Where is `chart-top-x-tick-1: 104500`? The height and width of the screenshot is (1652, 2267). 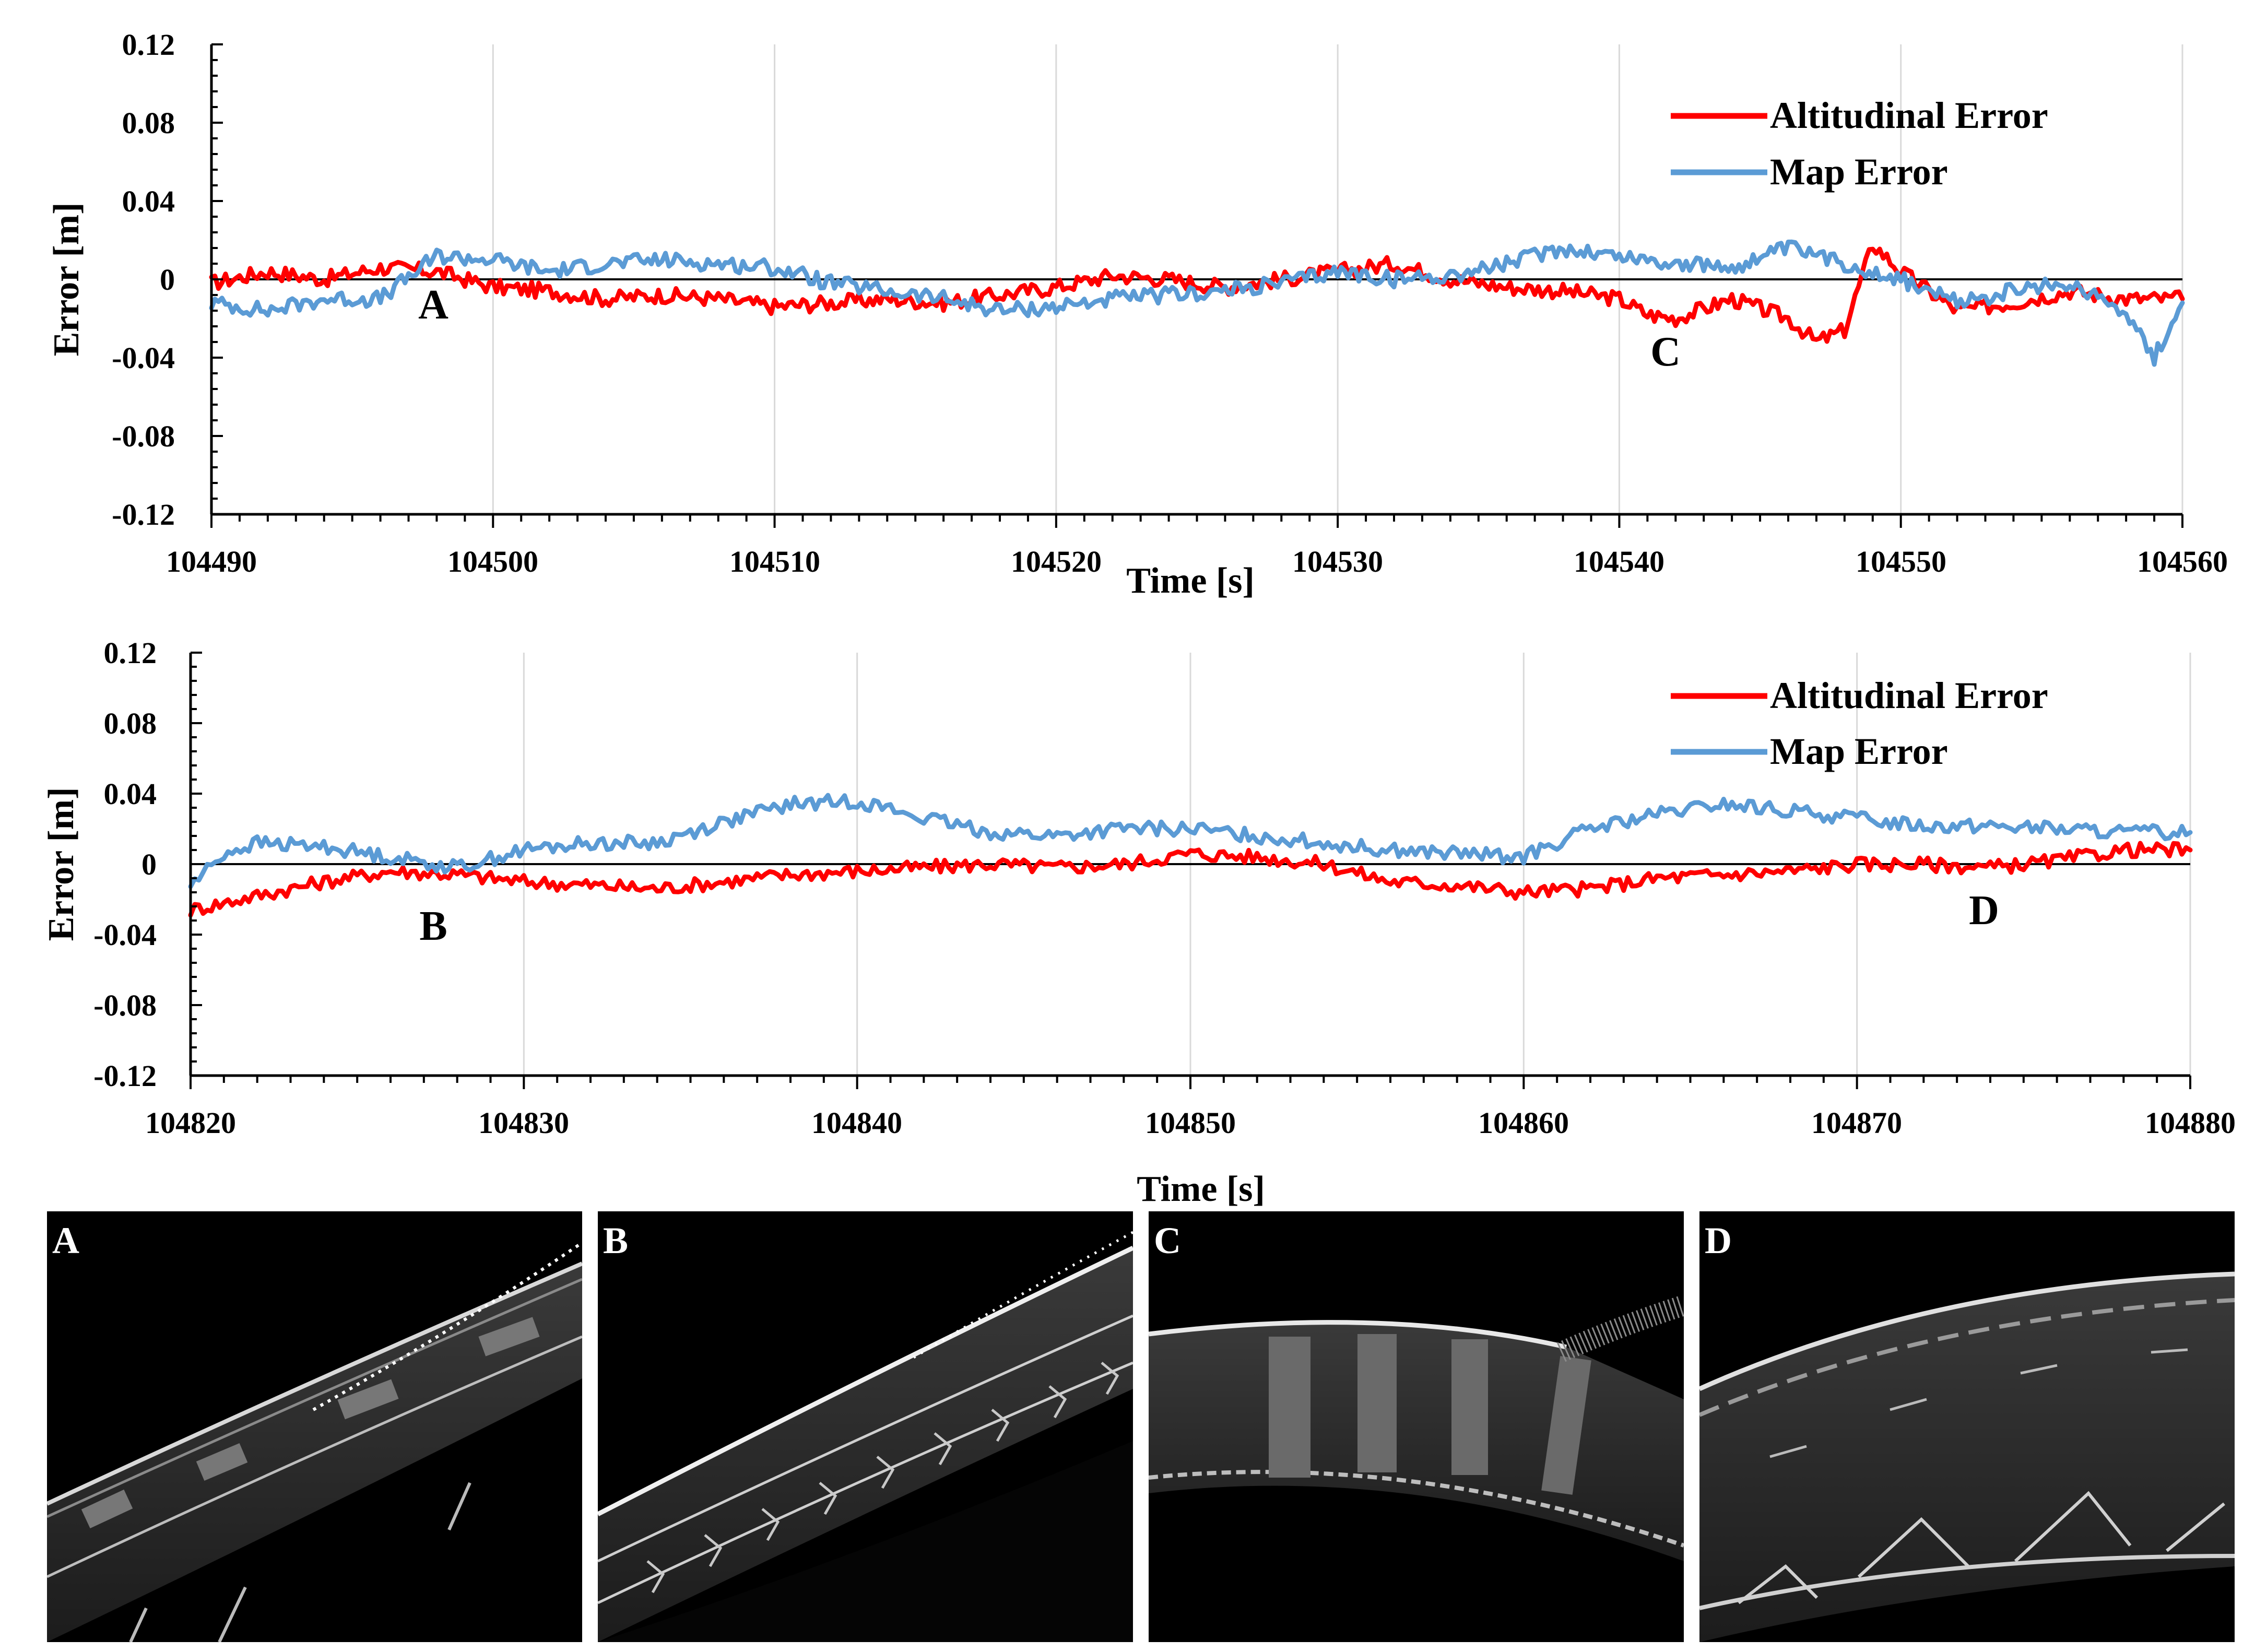
chart-top-x-tick-1: 104500 is located at coordinates (492, 562).